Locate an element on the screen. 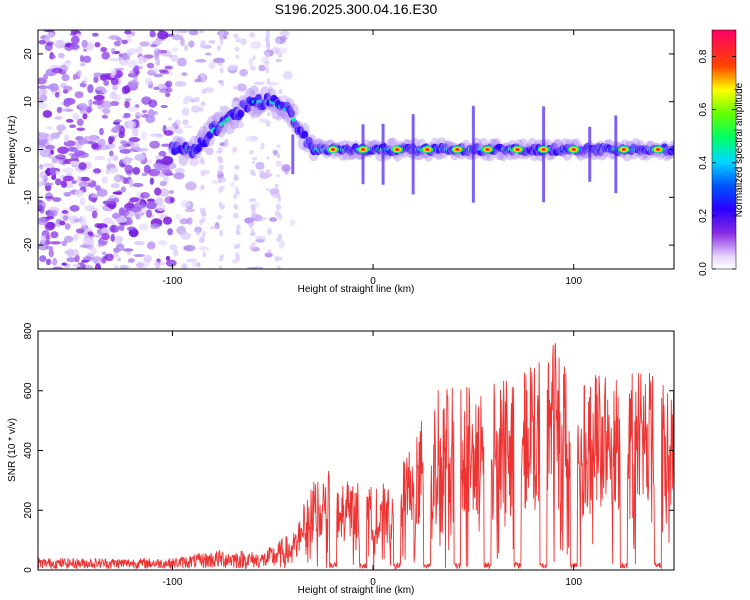  colorbar-tick-label: 0.6 is located at coordinates (703, 109).